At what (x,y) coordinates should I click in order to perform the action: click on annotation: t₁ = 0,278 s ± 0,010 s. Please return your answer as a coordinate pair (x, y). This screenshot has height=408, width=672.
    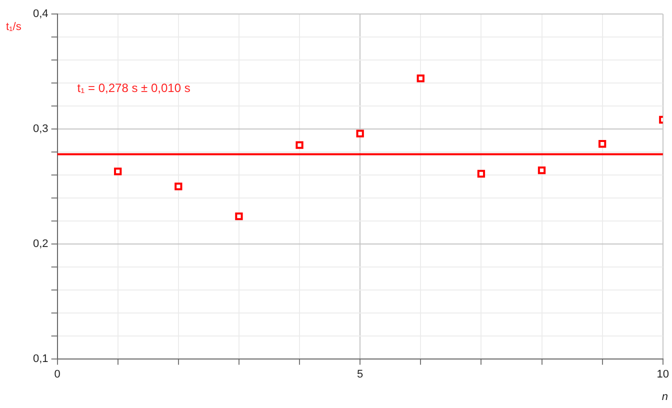
    Looking at the image, I should click on (133, 88).